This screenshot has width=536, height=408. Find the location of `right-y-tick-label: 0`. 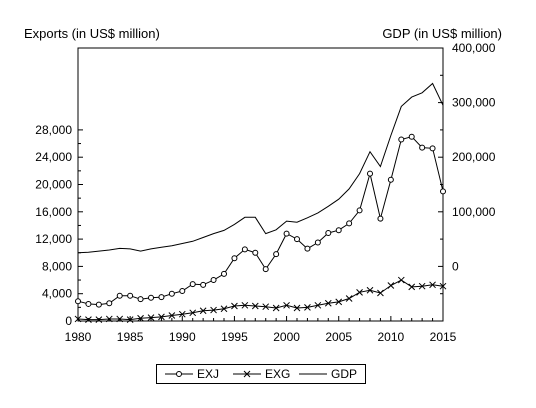

right-y-tick-label: 0 is located at coordinates (455, 266).